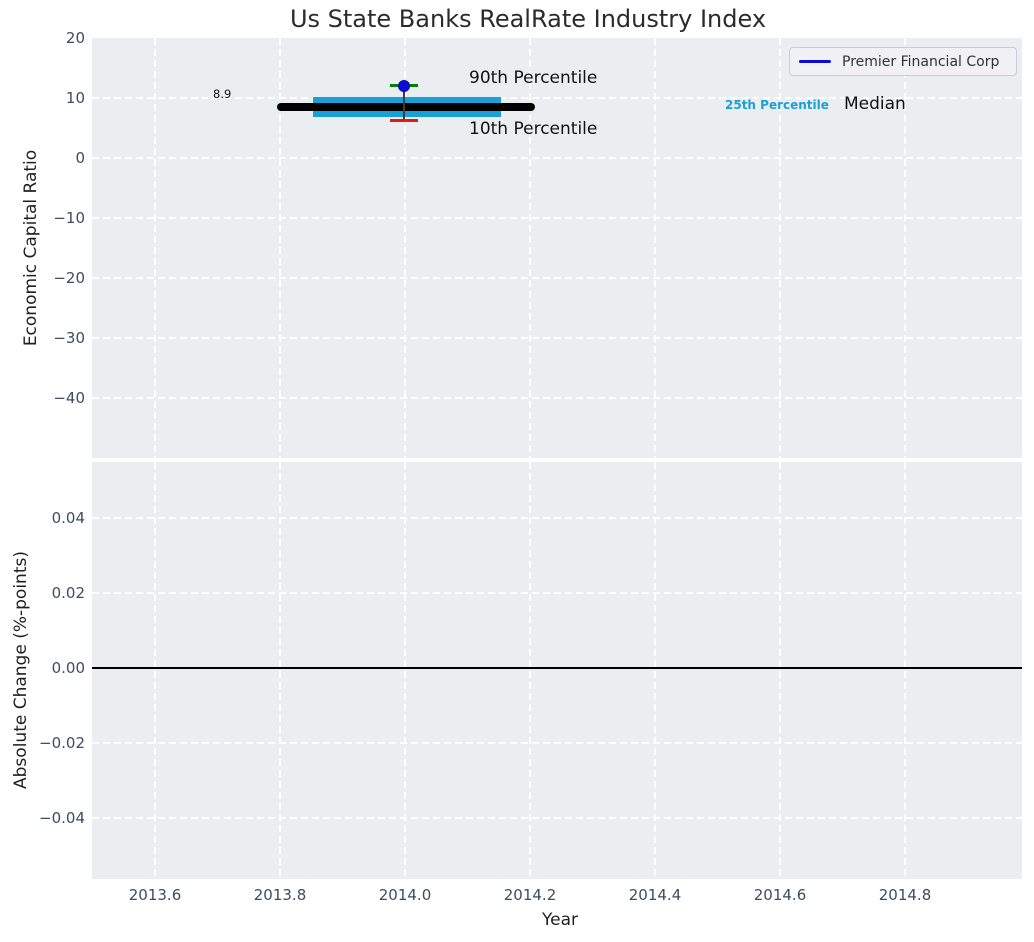 The image size is (1034, 942). I want to click on x-tick-label: 2014.6, so click(780, 895).